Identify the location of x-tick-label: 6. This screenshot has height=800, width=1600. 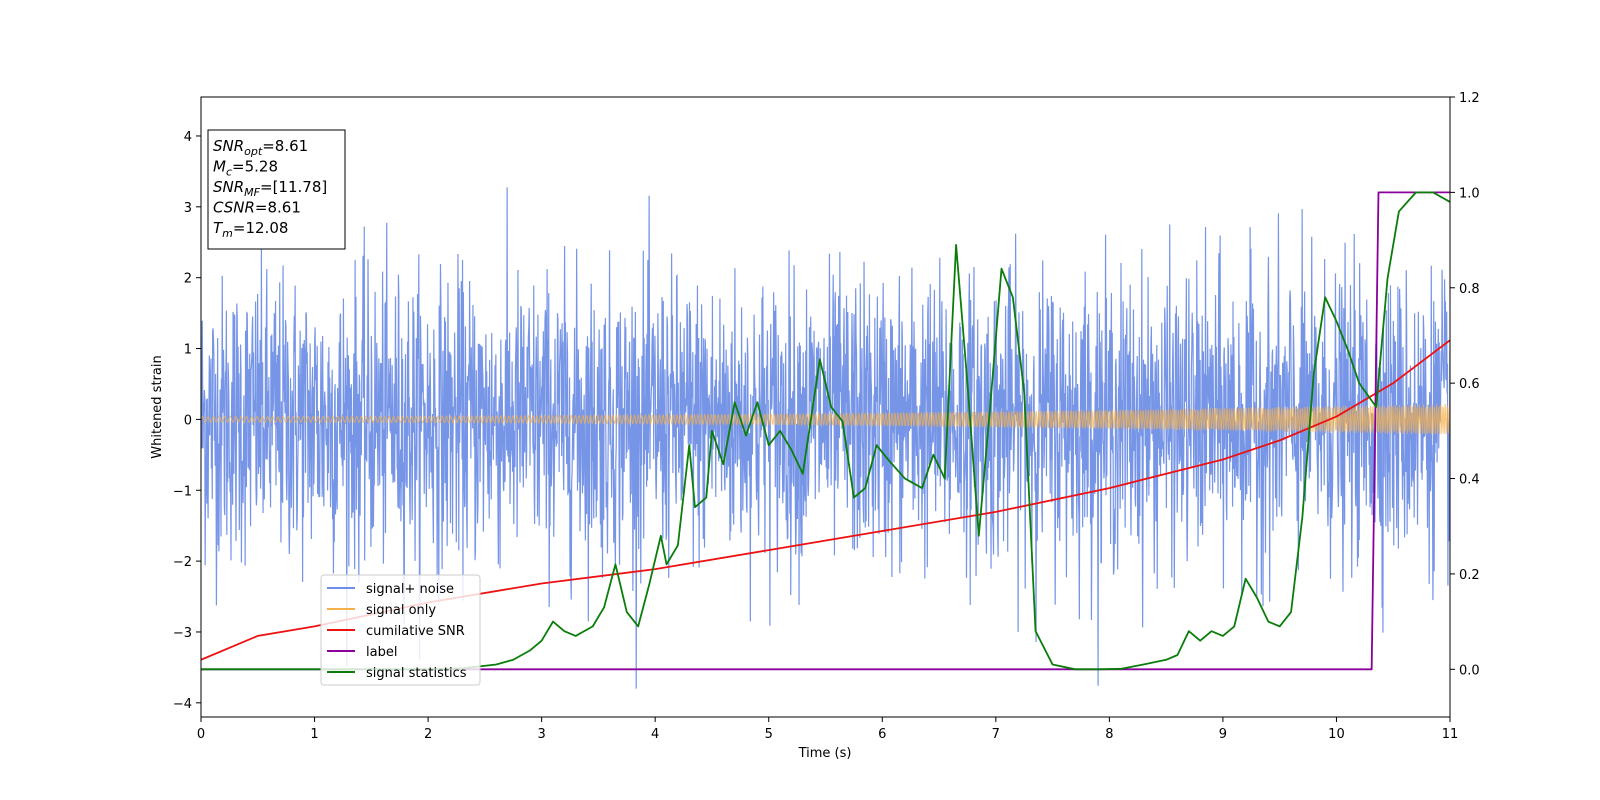
(882, 734).